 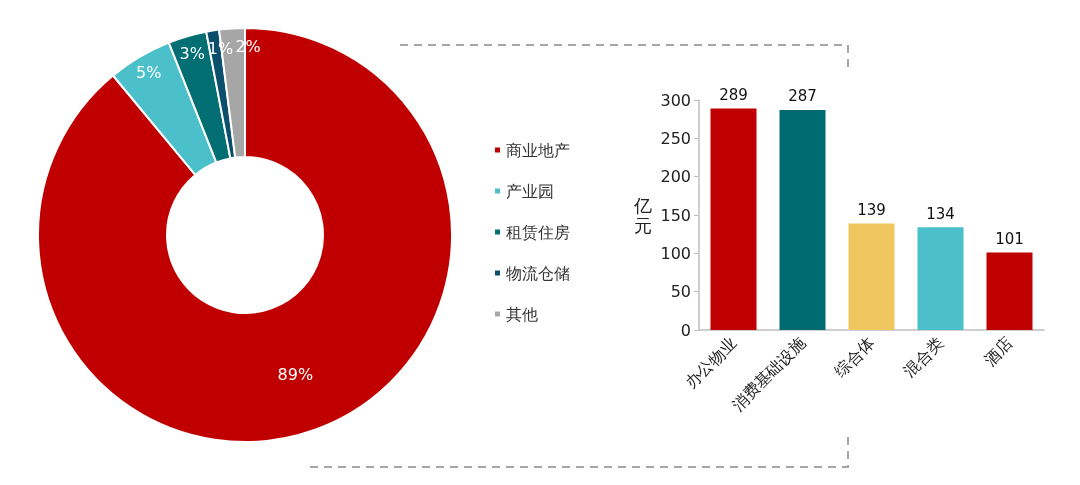 What do you see at coordinates (871, 209) in the screenshot?
I see `data-label: 139` at bounding box center [871, 209].